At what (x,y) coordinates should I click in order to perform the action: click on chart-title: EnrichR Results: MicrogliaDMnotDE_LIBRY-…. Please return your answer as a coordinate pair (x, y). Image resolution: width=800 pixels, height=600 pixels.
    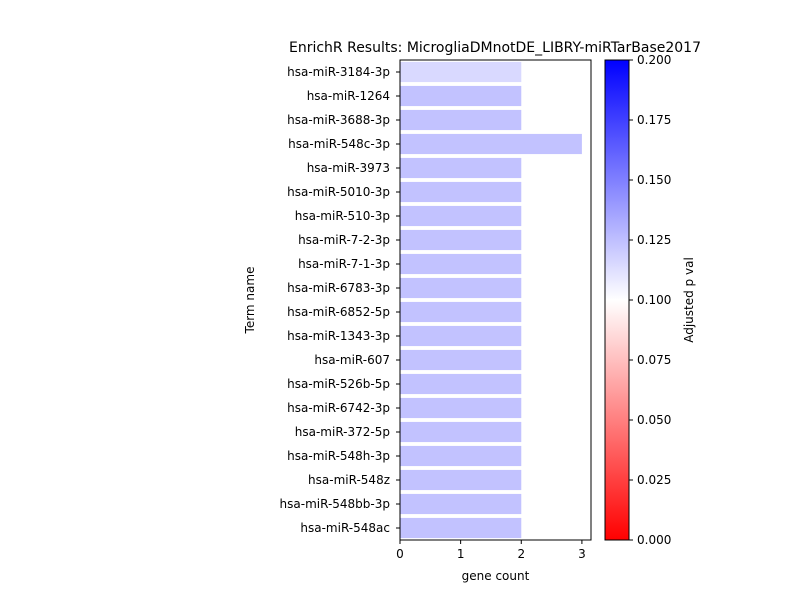
    Looking at the image, I should click on (495, 48).